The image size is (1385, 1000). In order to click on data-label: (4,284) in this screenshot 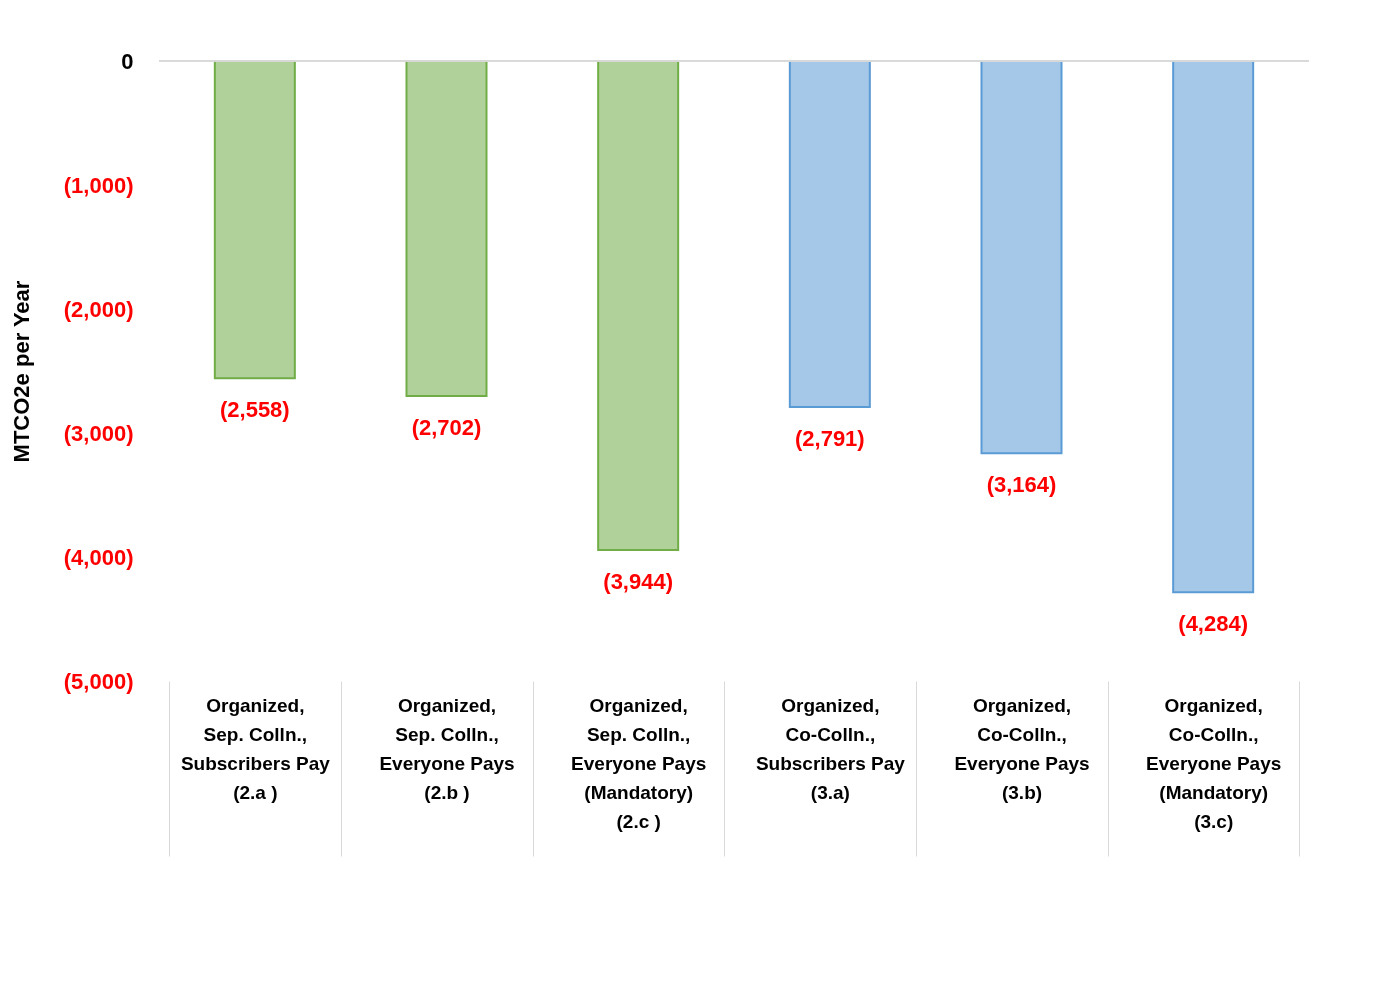, I will do `click(1213, 624)`.